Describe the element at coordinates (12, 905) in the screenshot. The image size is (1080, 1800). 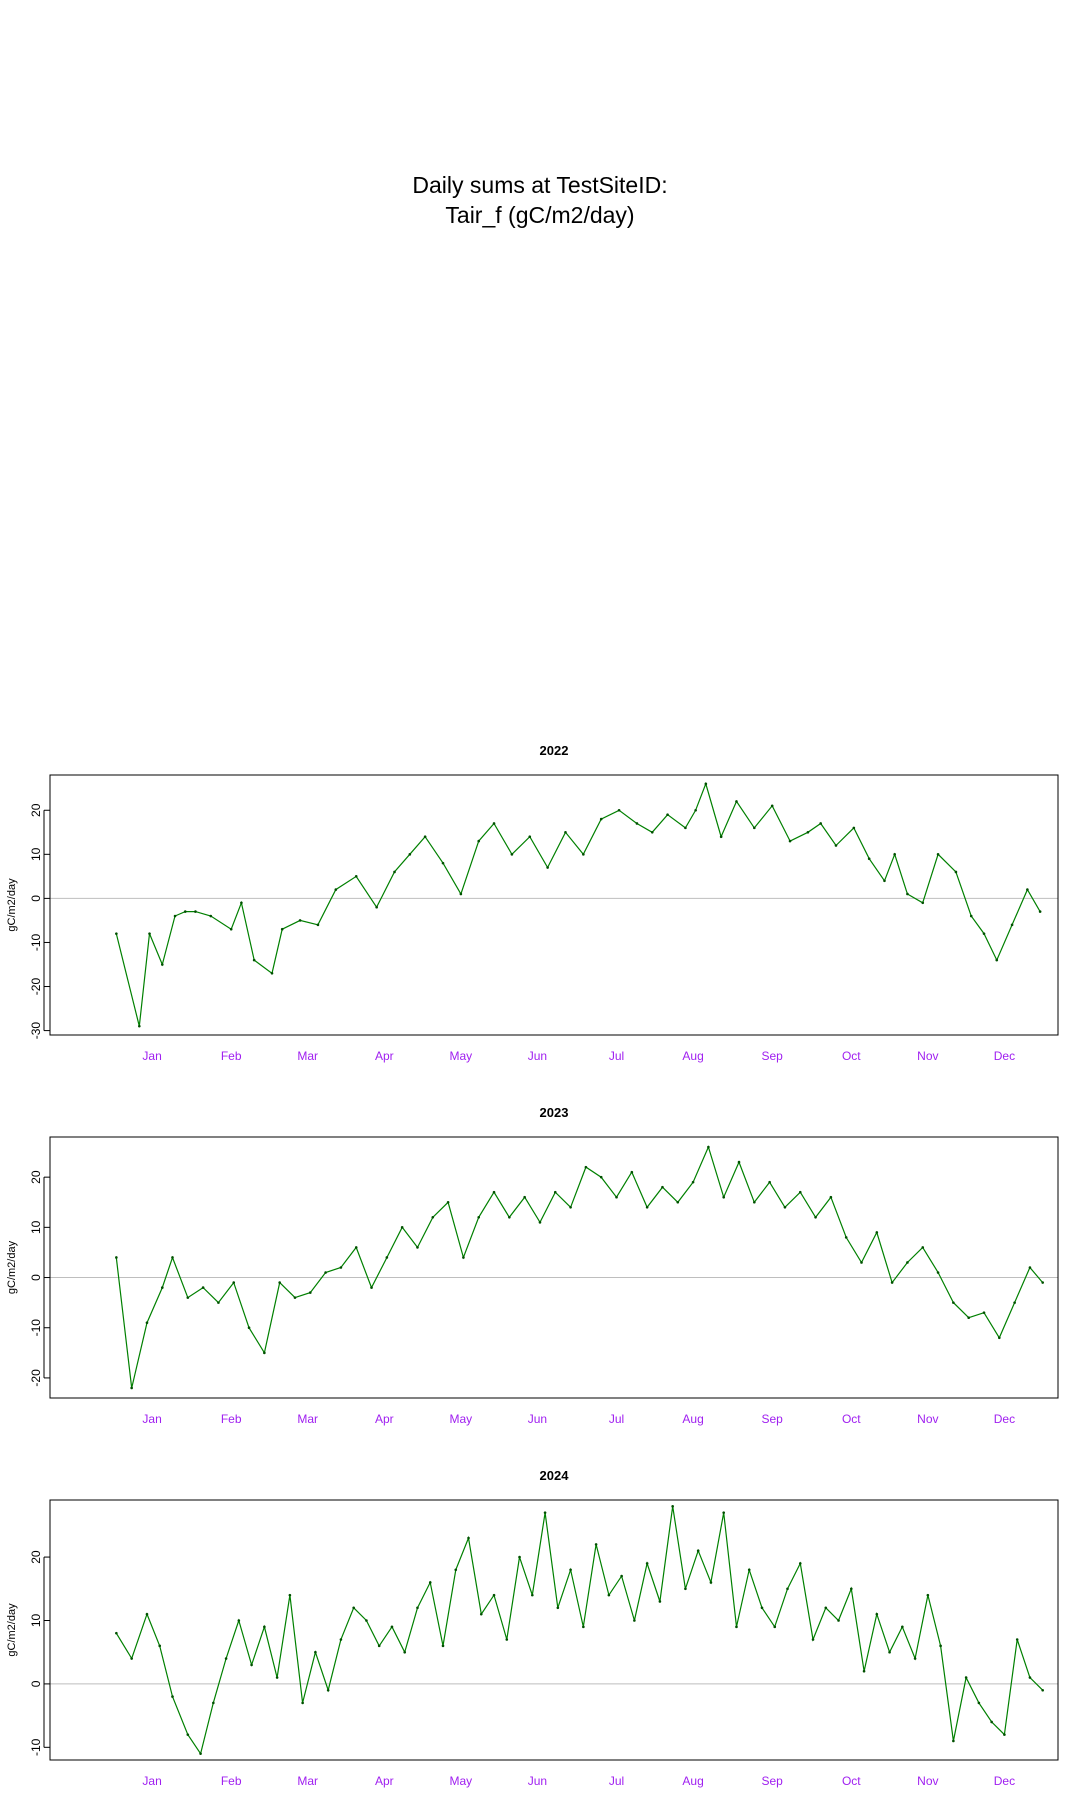
I see `y-axis-label: gC/m2/day` at that location.